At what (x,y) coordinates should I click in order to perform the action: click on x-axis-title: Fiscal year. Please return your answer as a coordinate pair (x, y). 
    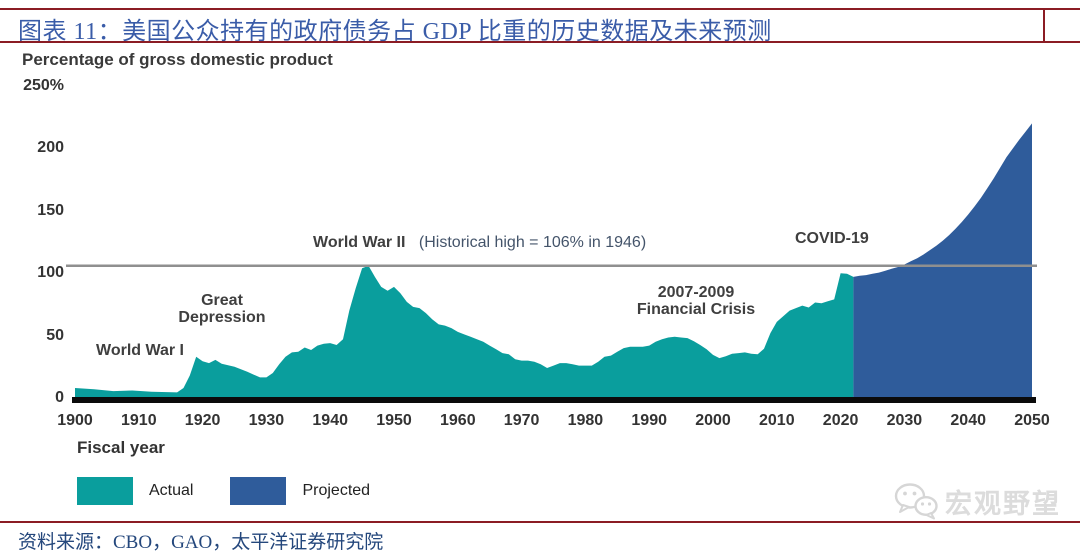
    Looking at the image, I should click on (121, 447).